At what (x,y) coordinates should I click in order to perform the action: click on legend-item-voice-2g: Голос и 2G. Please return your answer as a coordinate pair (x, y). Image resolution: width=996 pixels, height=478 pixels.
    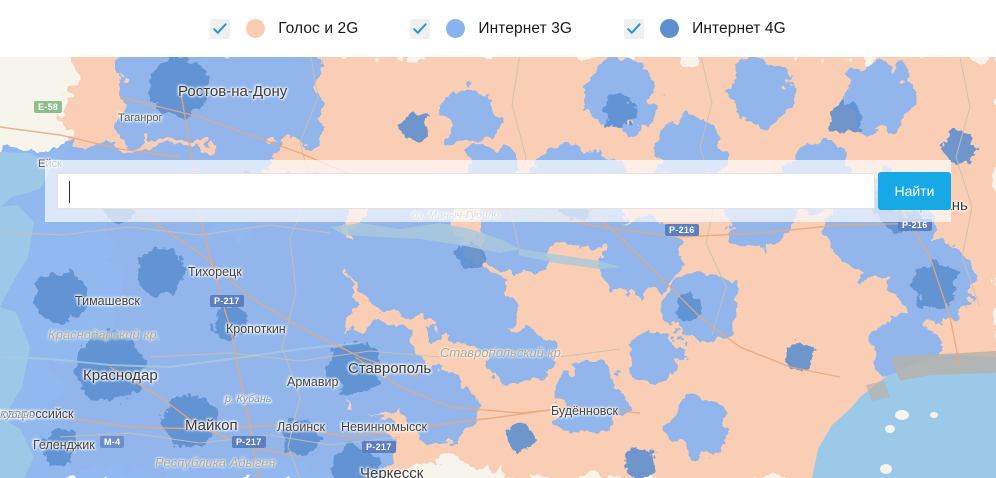
    Looking at the image, I should click on (284, 28).